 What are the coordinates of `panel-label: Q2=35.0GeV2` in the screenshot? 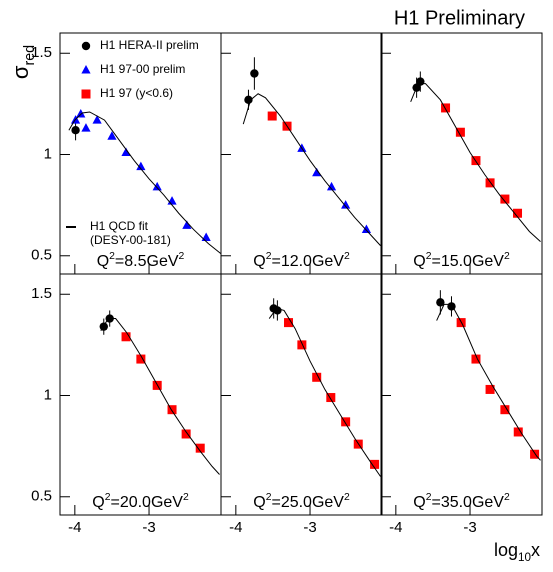 It's located at (461, 501).